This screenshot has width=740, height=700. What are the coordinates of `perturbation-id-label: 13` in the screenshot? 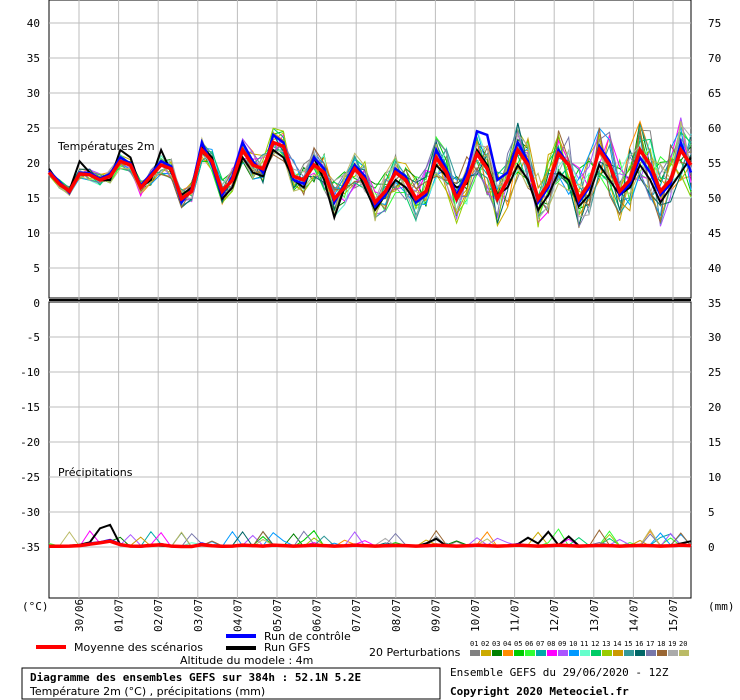 It's located at (606, 644).